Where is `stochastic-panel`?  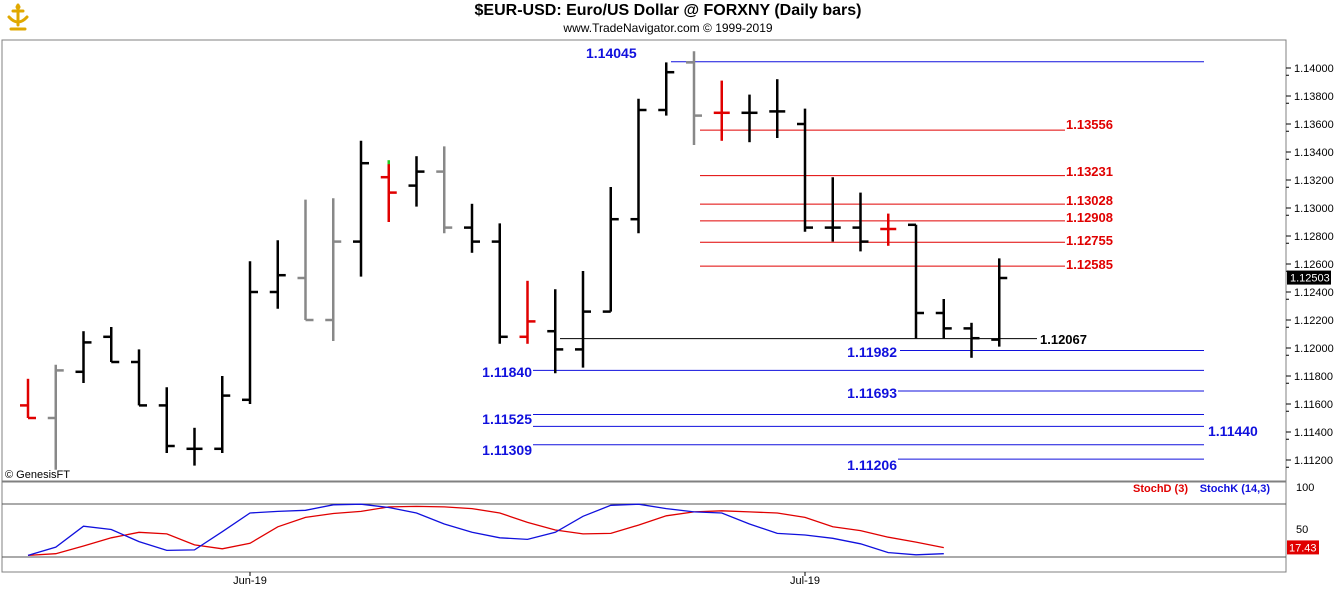 stochastic-panel is located at coordinates (644, 527).